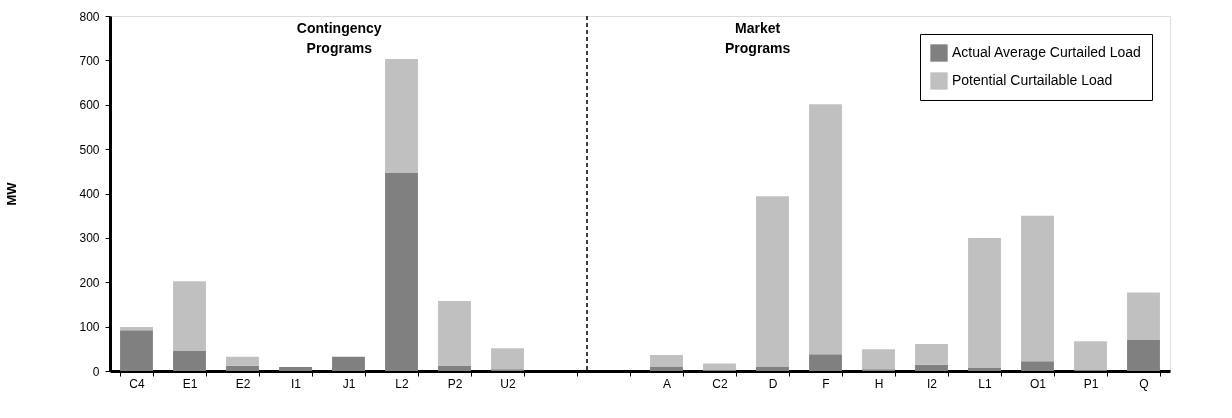 The height and width of the screenshot is (418, 1232). Describe the element at coordinates (932, 383) in the screenshot. I see `x-tick-label: I2` at that location.